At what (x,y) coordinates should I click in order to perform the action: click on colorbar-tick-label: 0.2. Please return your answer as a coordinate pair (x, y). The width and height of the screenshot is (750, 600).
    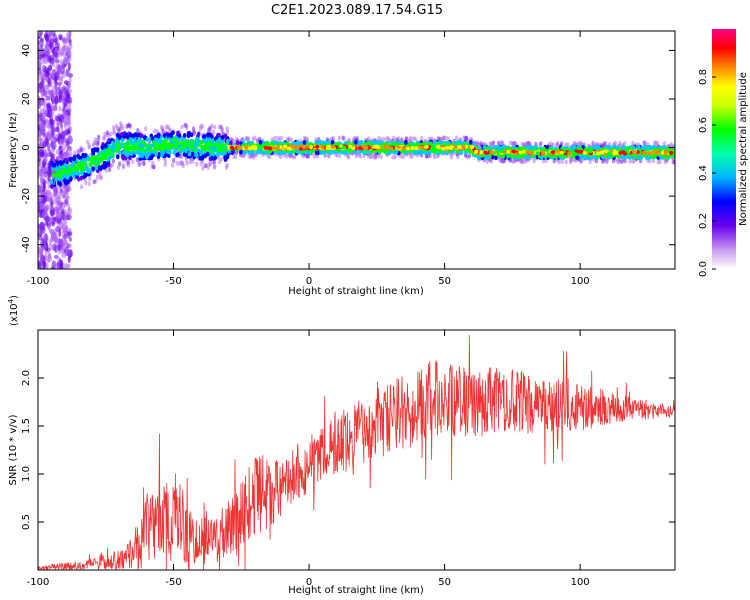
    Looking at the image, I should click on (703, 221).